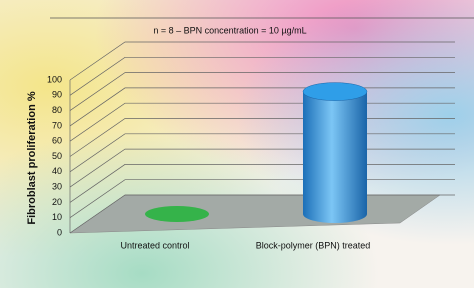  I want to click on y-tick-label: 70, so click(57, 125).